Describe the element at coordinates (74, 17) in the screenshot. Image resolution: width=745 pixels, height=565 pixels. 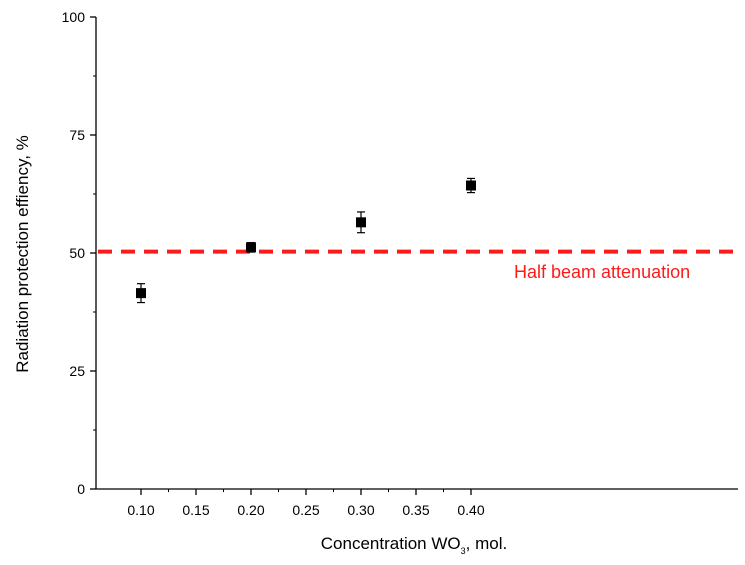
I see `y-tick-label: 100` at that location.